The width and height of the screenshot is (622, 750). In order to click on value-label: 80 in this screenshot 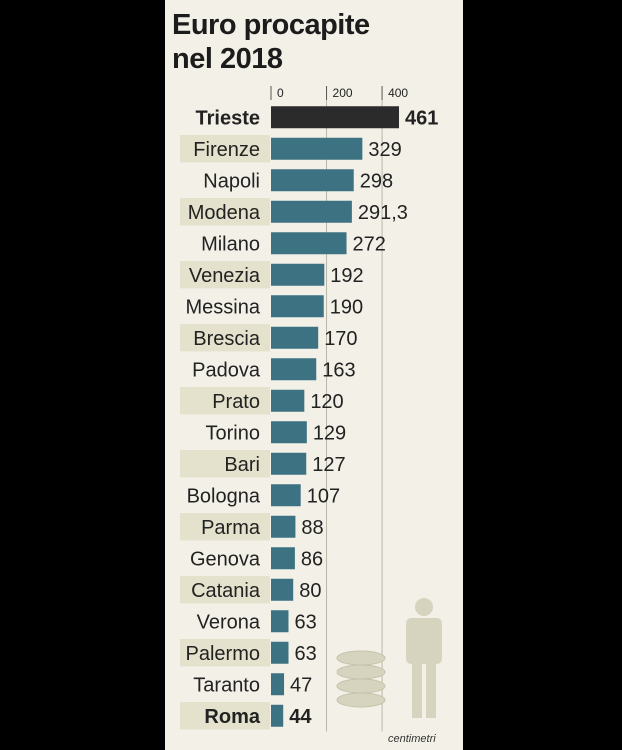, I will do `click(310, 591)`.